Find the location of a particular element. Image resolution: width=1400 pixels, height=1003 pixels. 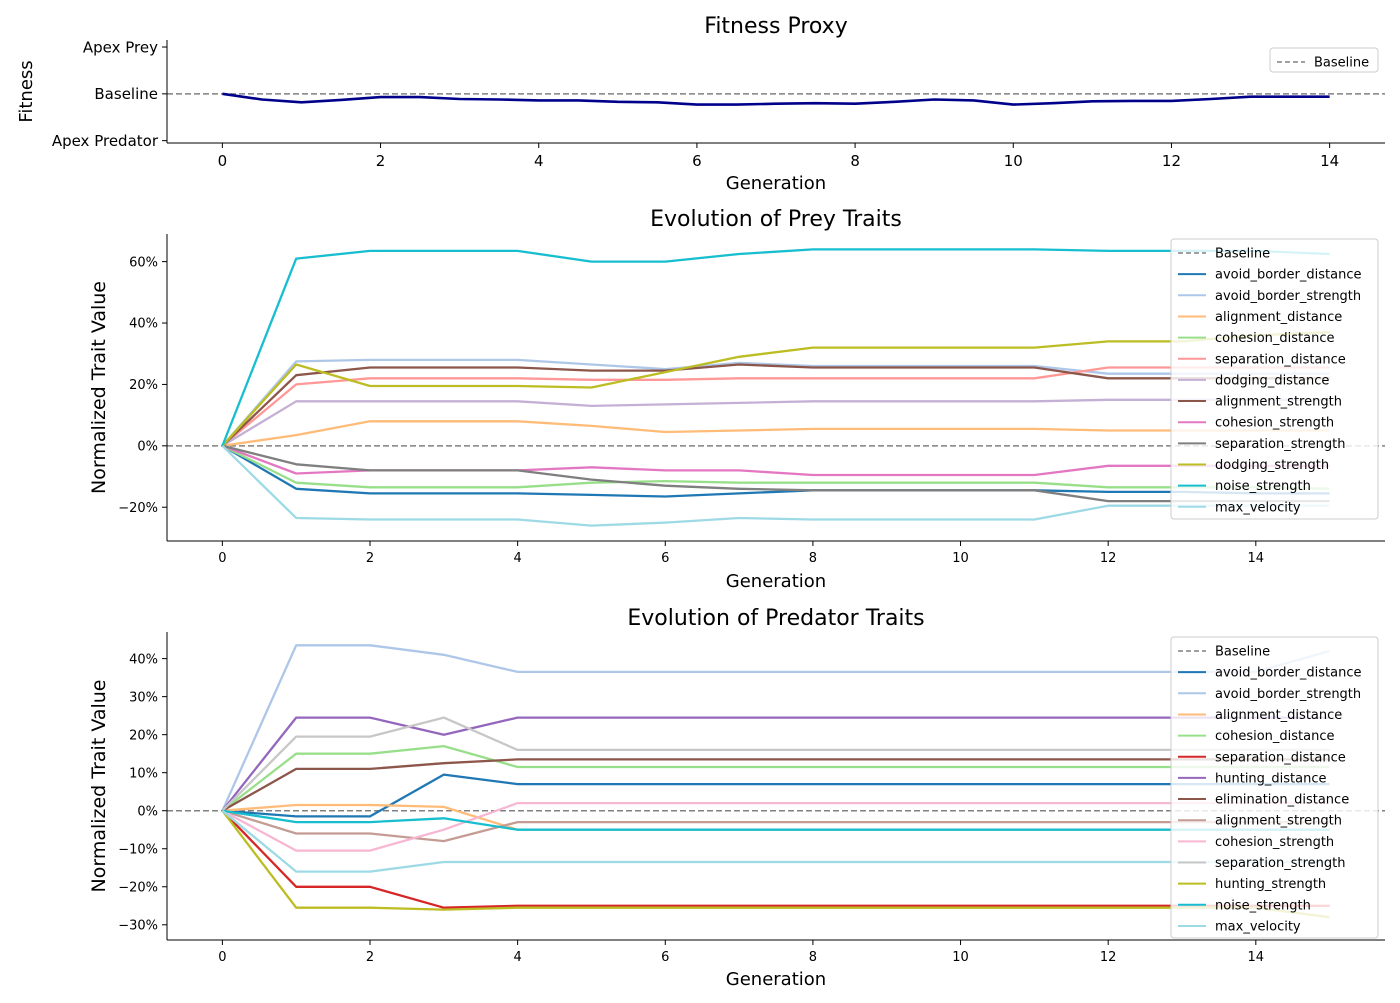

y-tick-label: Apex Prey is located at coordinates (120, 47).